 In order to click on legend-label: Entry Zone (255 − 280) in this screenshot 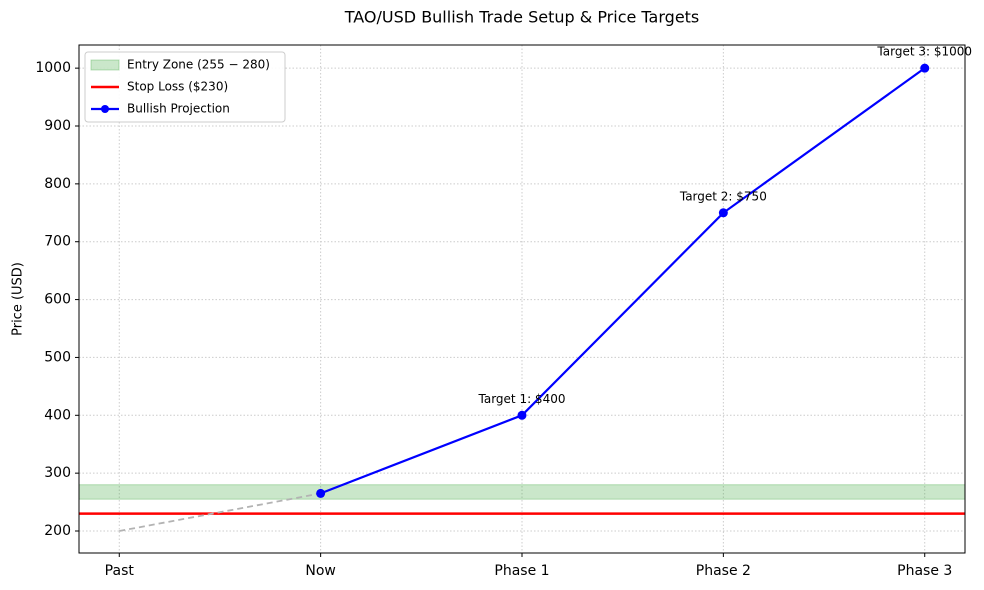, I will do `click(198, 65)`.